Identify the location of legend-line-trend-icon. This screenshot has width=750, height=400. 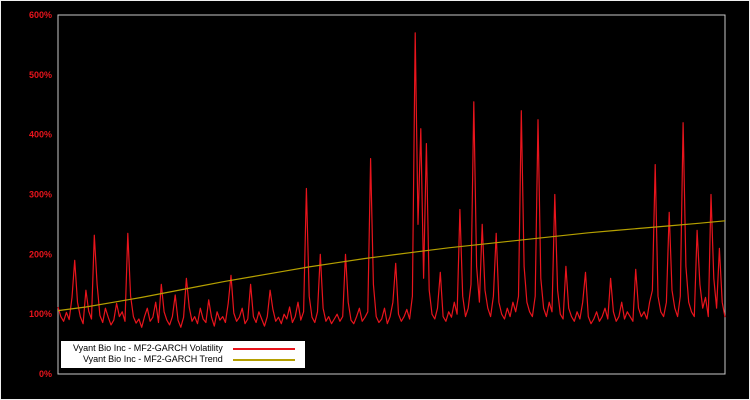
(263, 359).